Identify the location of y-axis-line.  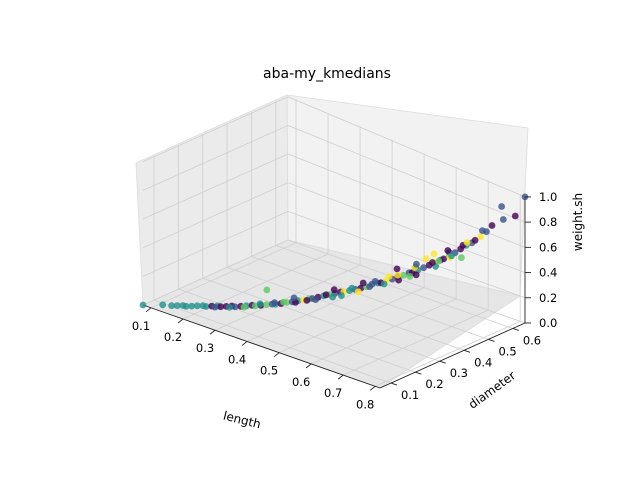
(452, 355).